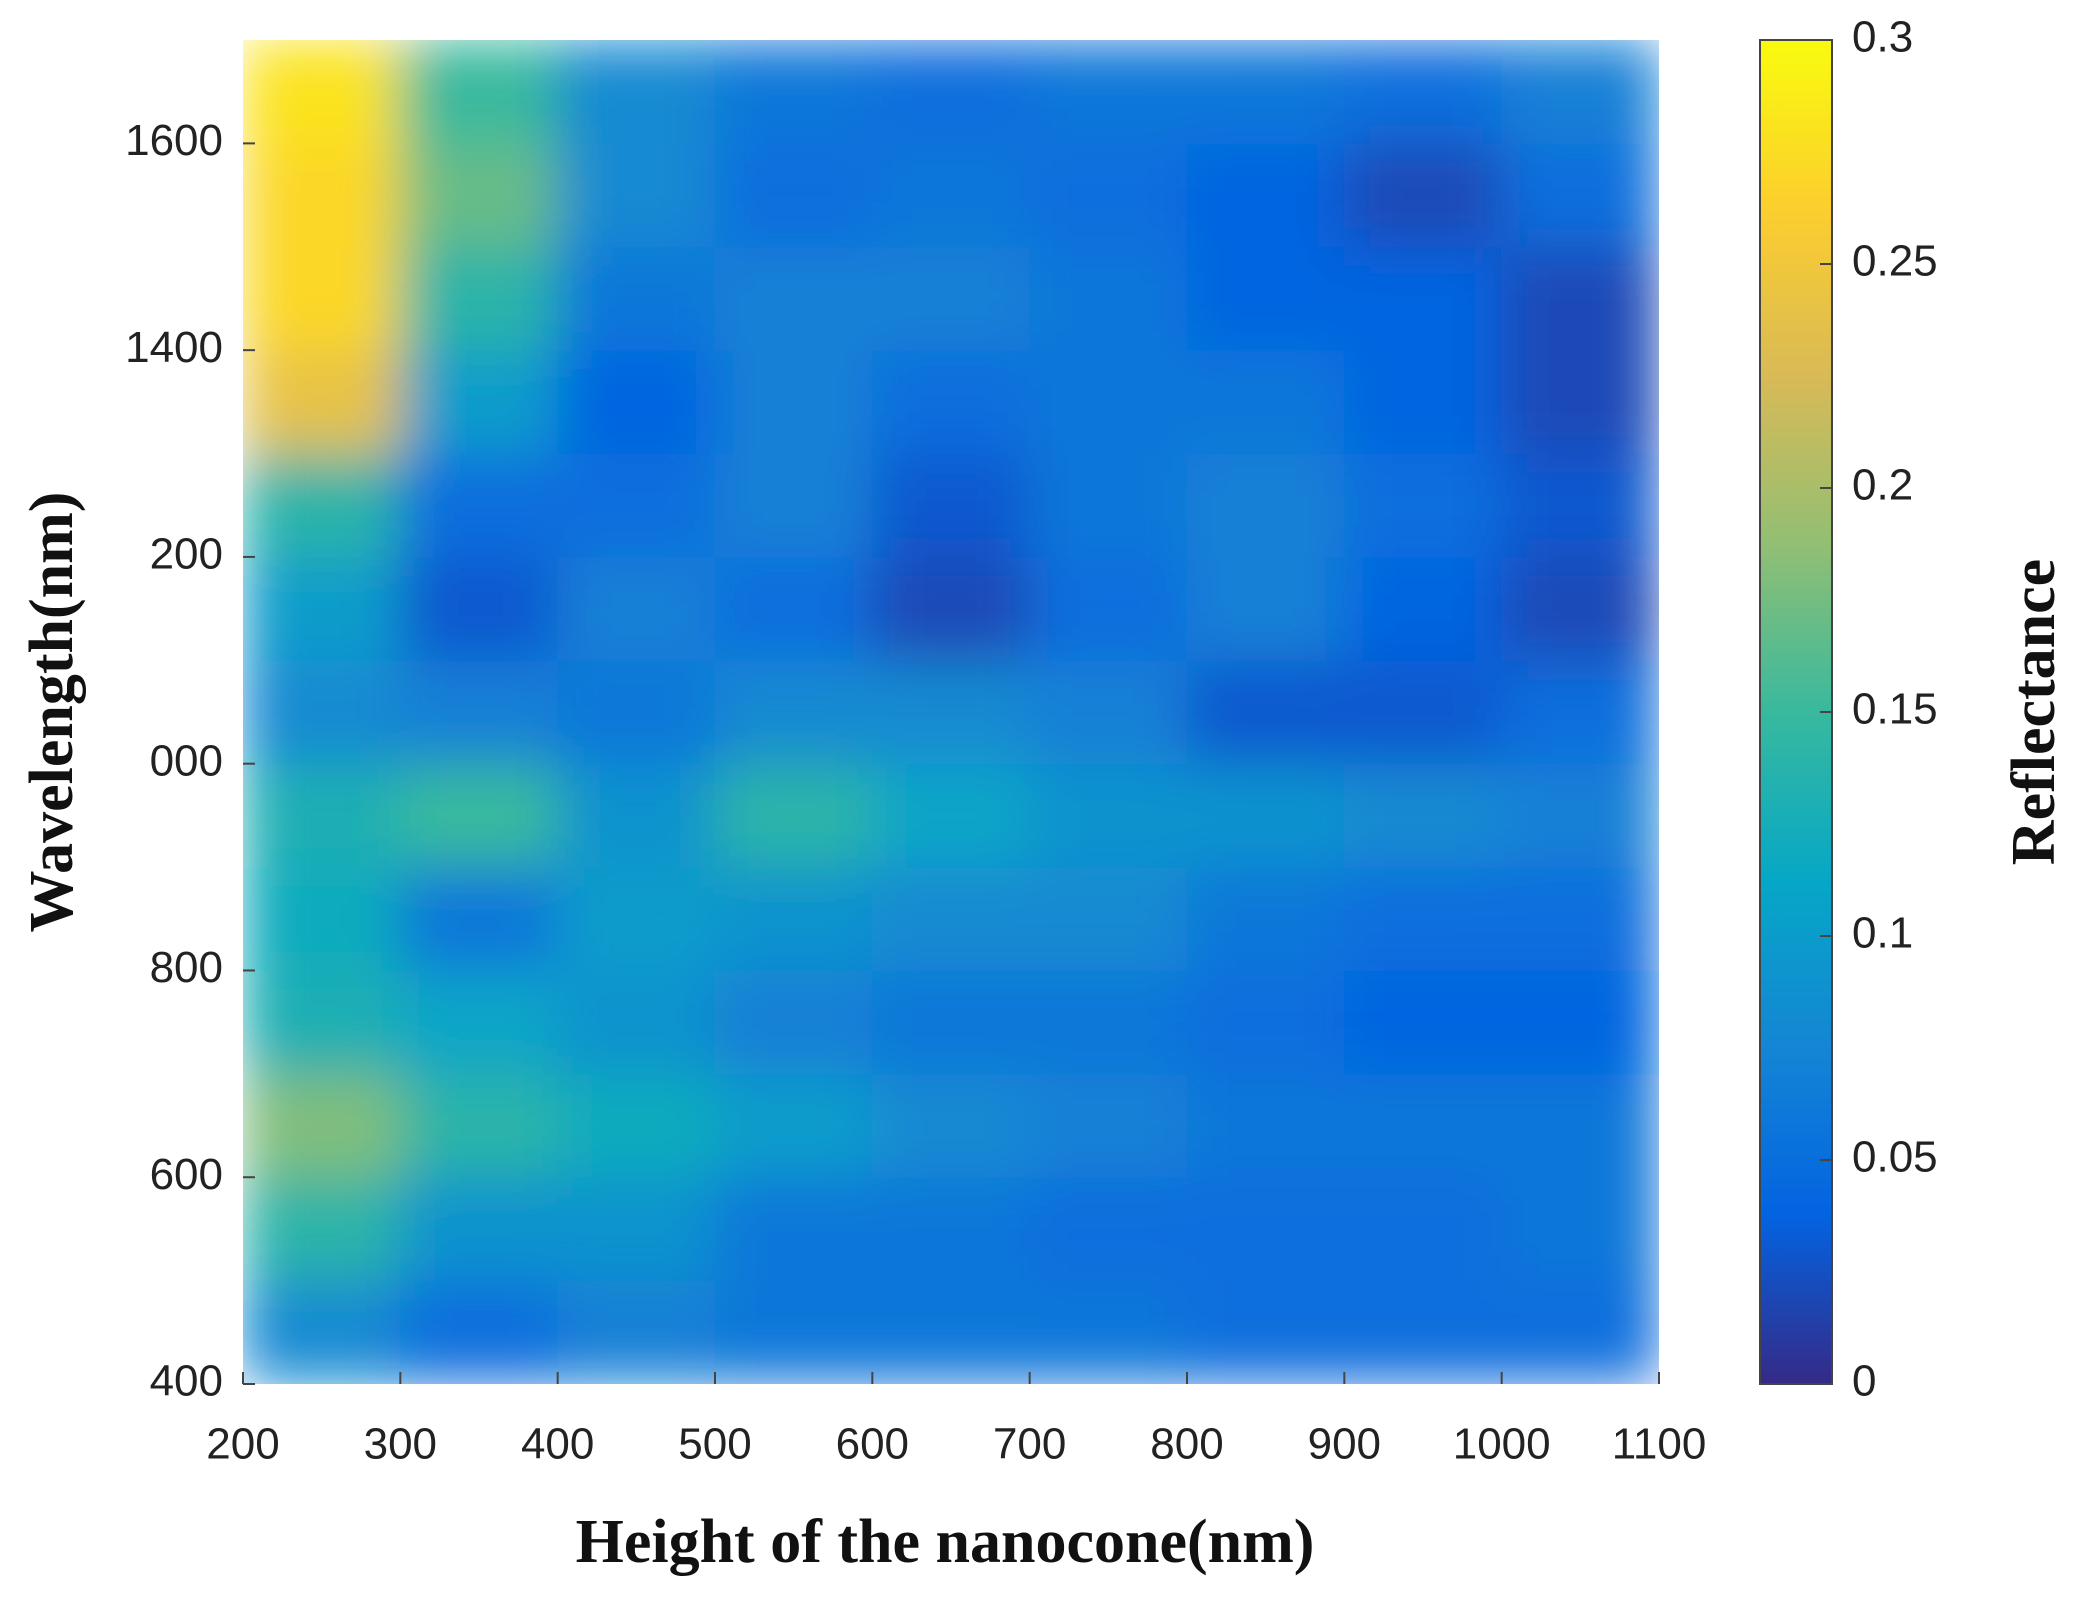 This screenshot has width=2085, height=1611. I want to click on x-tick-label: 600, so click(872, 1444).